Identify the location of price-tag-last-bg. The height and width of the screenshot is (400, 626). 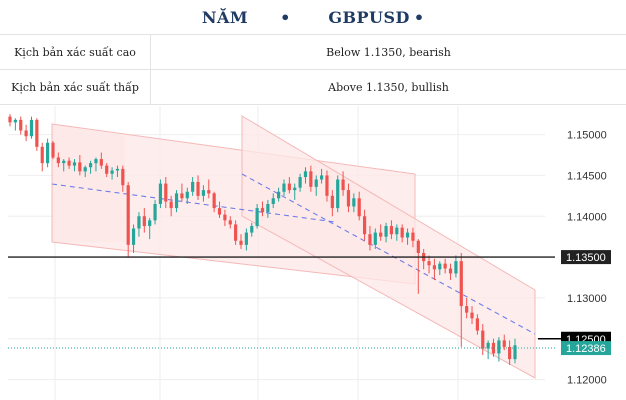
(586, 348).